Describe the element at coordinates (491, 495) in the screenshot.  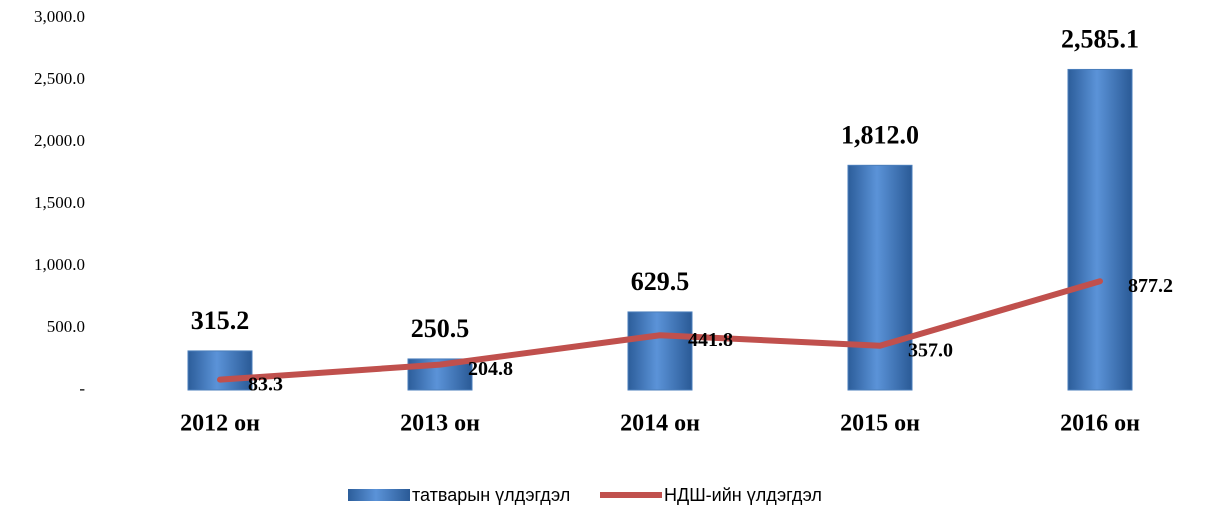
I see `legend-label: татварын үлдэгдэл` at that location.